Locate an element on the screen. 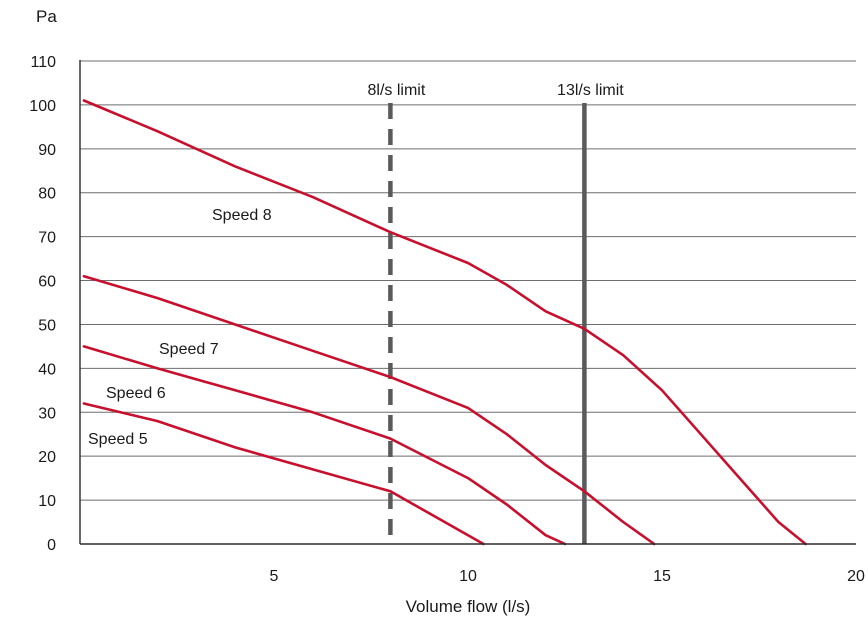 This screenshot has height=619, width=868. y-tick-label-10: 10 is located at coordinates (47, 501).